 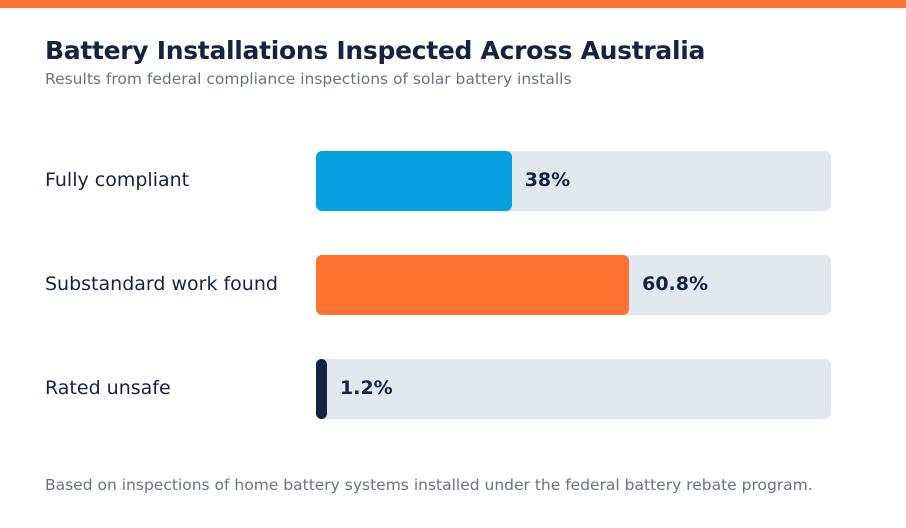 I want to click on category-label-rated-unsafe: Rated unsafe, so click(x=108, y=388).